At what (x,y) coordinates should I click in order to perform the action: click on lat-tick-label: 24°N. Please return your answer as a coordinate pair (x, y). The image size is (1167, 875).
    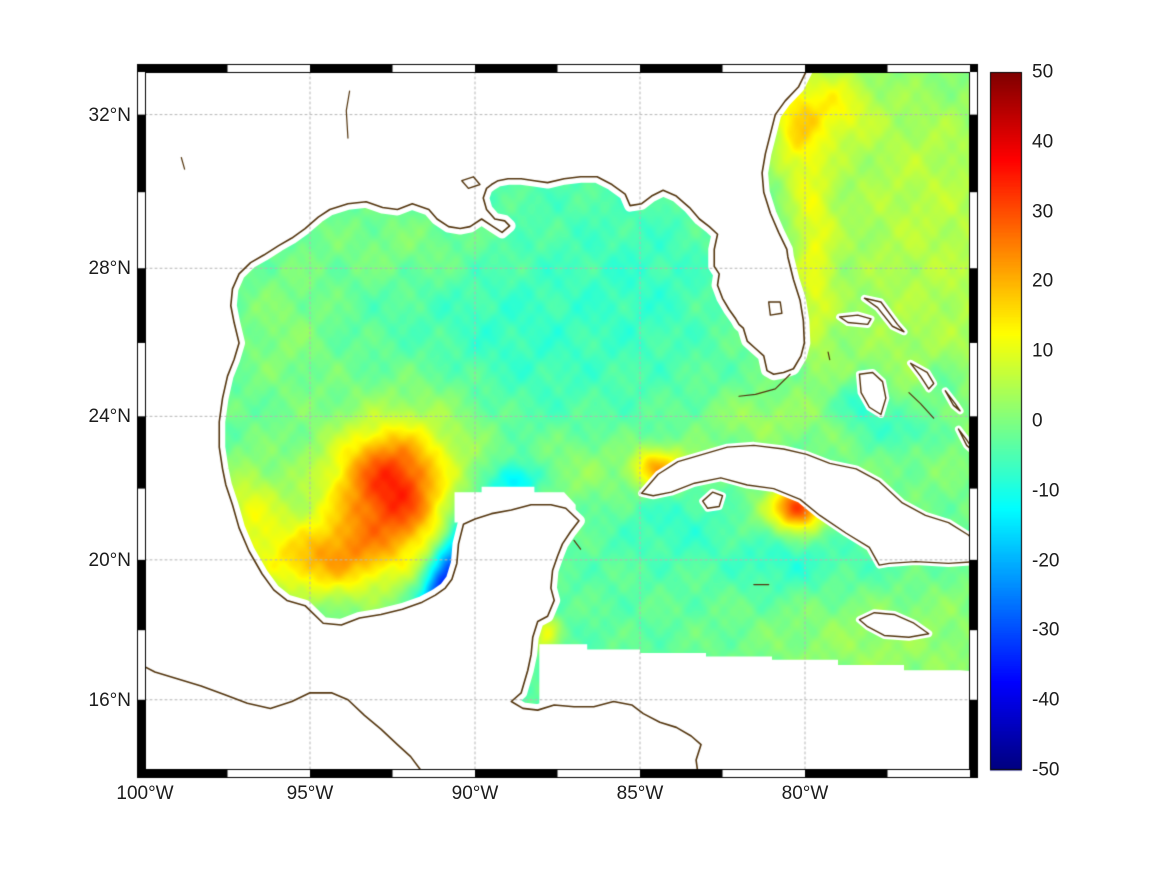
    Looking at the image, I should click on (109, 417).